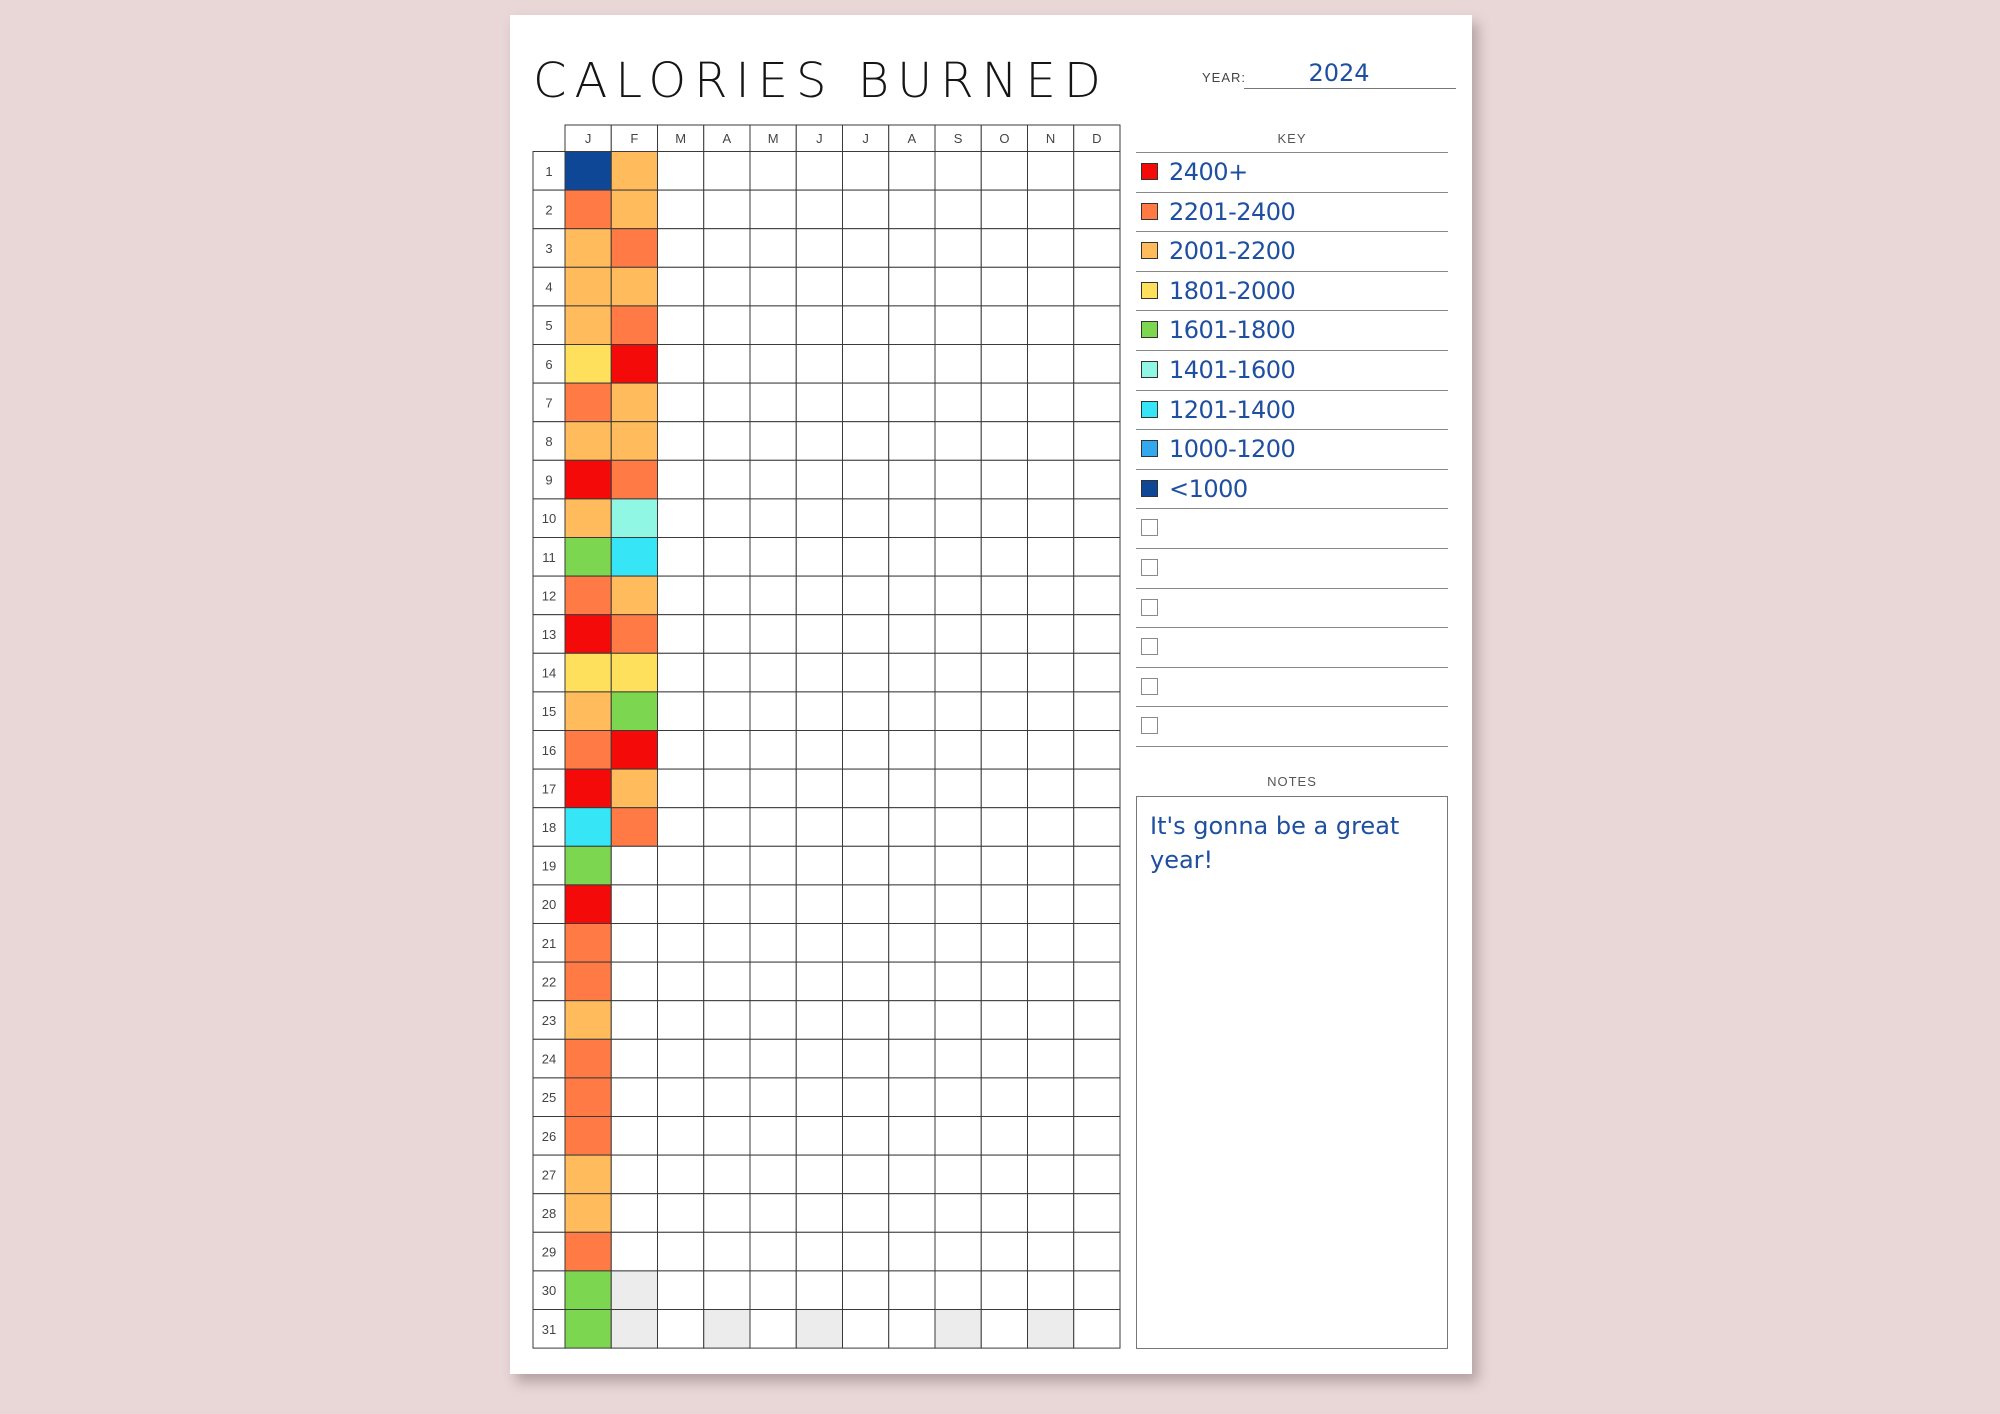 The width and height of the screenshot is (2000, 1414). What do you see at coordinates (1275, 843) in the screenshot?
I see `notes-text: It's gonna be a great year!` at bounding box center [1275, 843].